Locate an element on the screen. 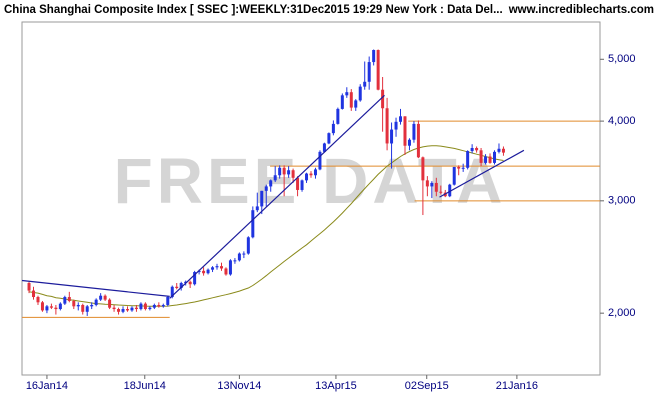 The image size is (660, 400). x-tick-label: 18Jun14 is located at coordinates (145, 386).